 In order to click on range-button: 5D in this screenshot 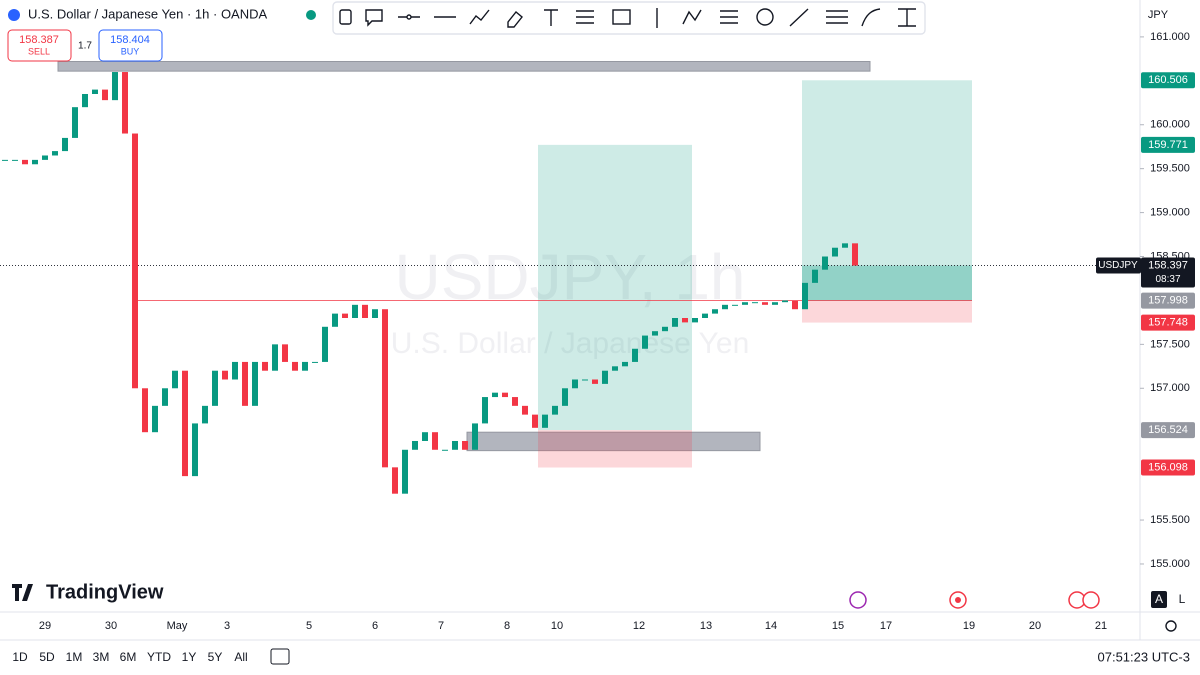, I will do `click(47, 657)`.